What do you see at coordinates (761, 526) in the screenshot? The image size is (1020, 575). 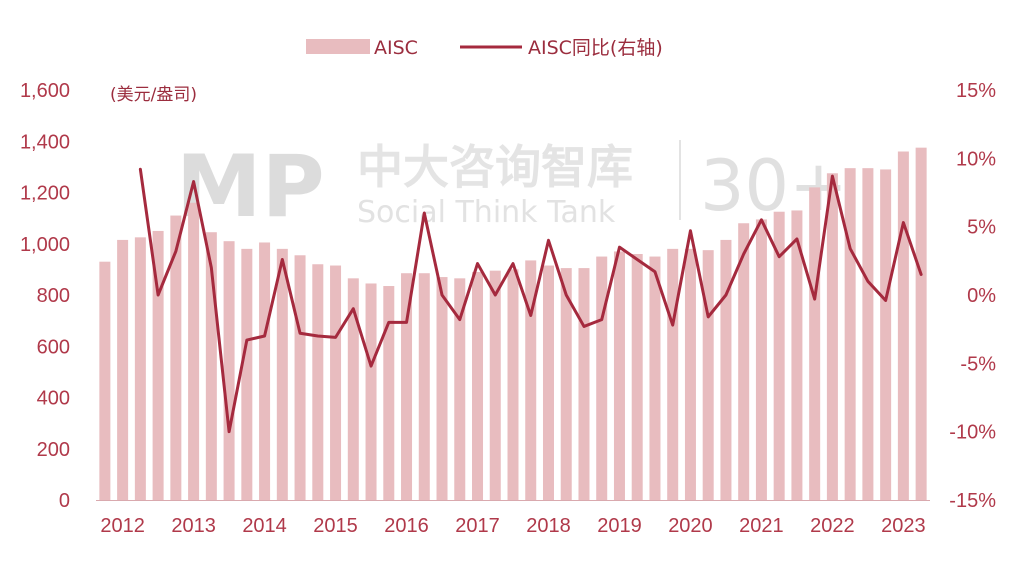 I see `x-tick-2021: 2021` at bounding box center [761, 526].